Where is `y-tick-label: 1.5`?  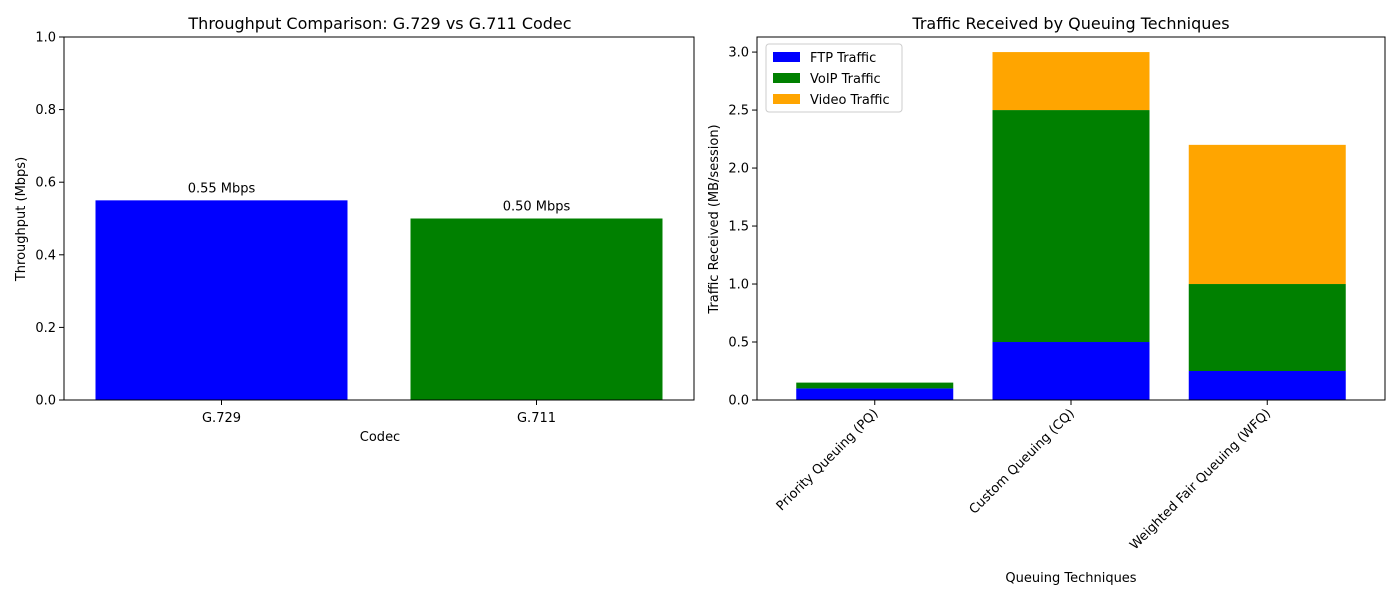
y-tick-label: 1.5 is located at coordinates (738, 227).